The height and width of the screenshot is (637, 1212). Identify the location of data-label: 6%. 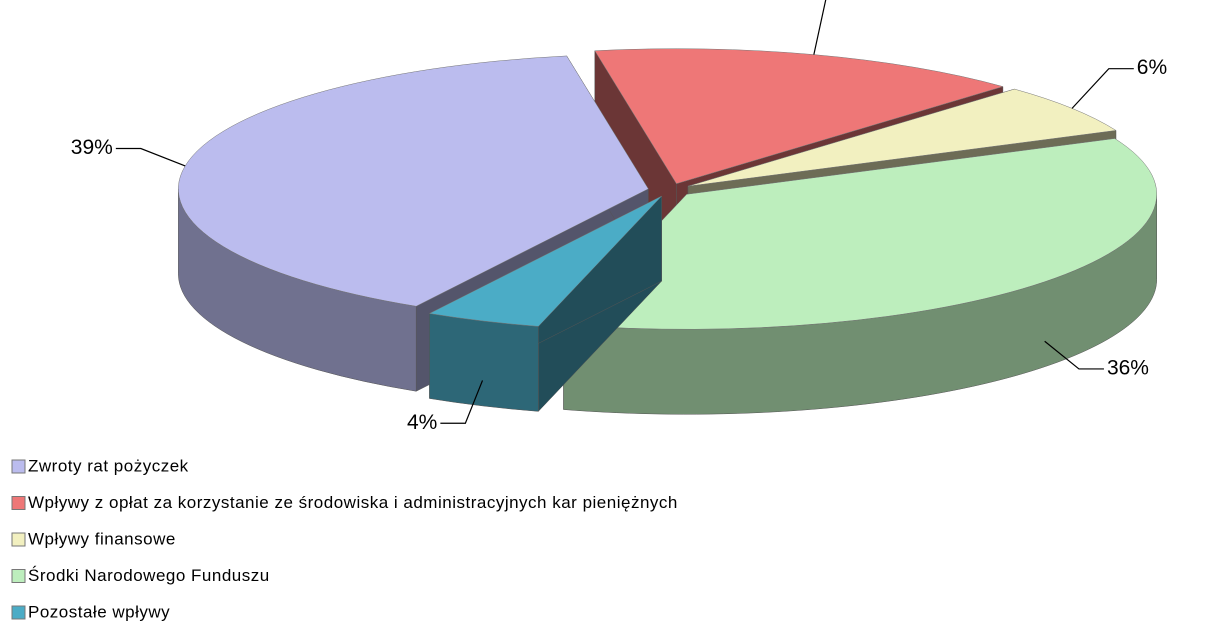
(1152, 67).